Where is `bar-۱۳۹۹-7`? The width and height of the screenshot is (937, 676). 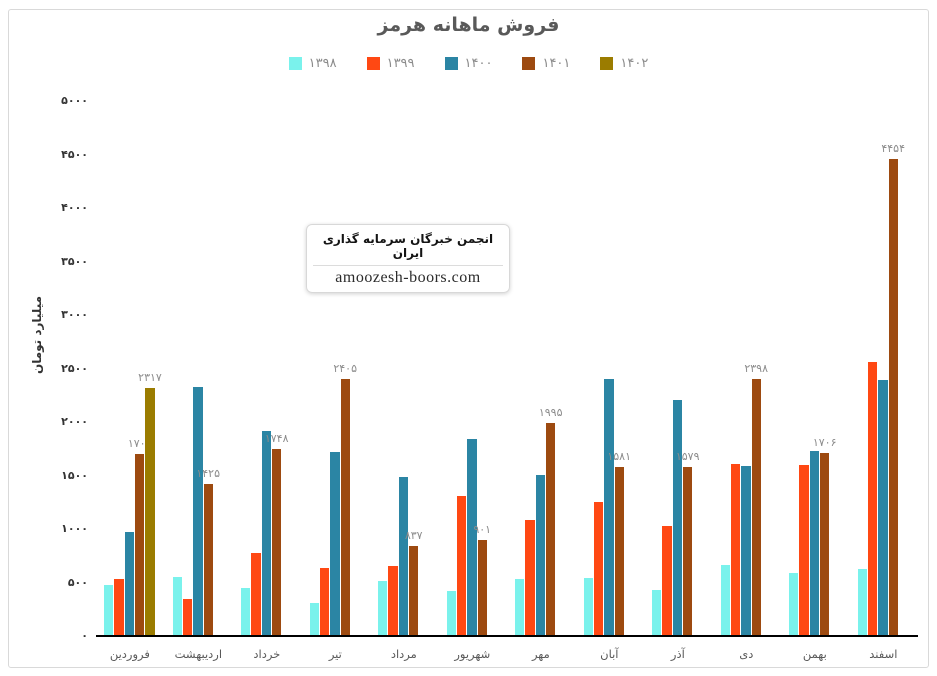
bar-۱۳۹۹-7 is located at coordinates (598, 568).